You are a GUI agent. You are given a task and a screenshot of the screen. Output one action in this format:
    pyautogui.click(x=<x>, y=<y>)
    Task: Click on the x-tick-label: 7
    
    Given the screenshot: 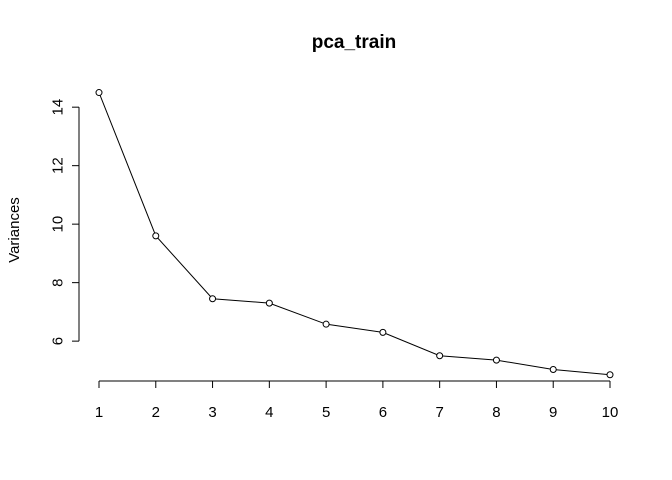 What is the action you would take?
    pyautogui.click(x=439, y=412)
    